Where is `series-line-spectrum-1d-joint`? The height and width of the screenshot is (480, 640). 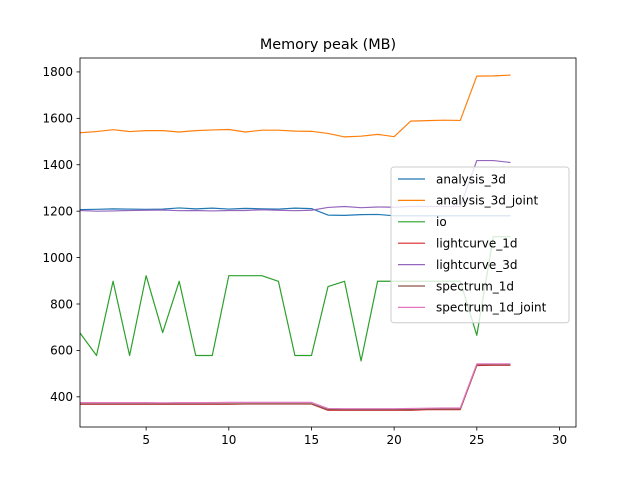 series-line-spectrum-1d-joint is located at coordinates (295, 386).